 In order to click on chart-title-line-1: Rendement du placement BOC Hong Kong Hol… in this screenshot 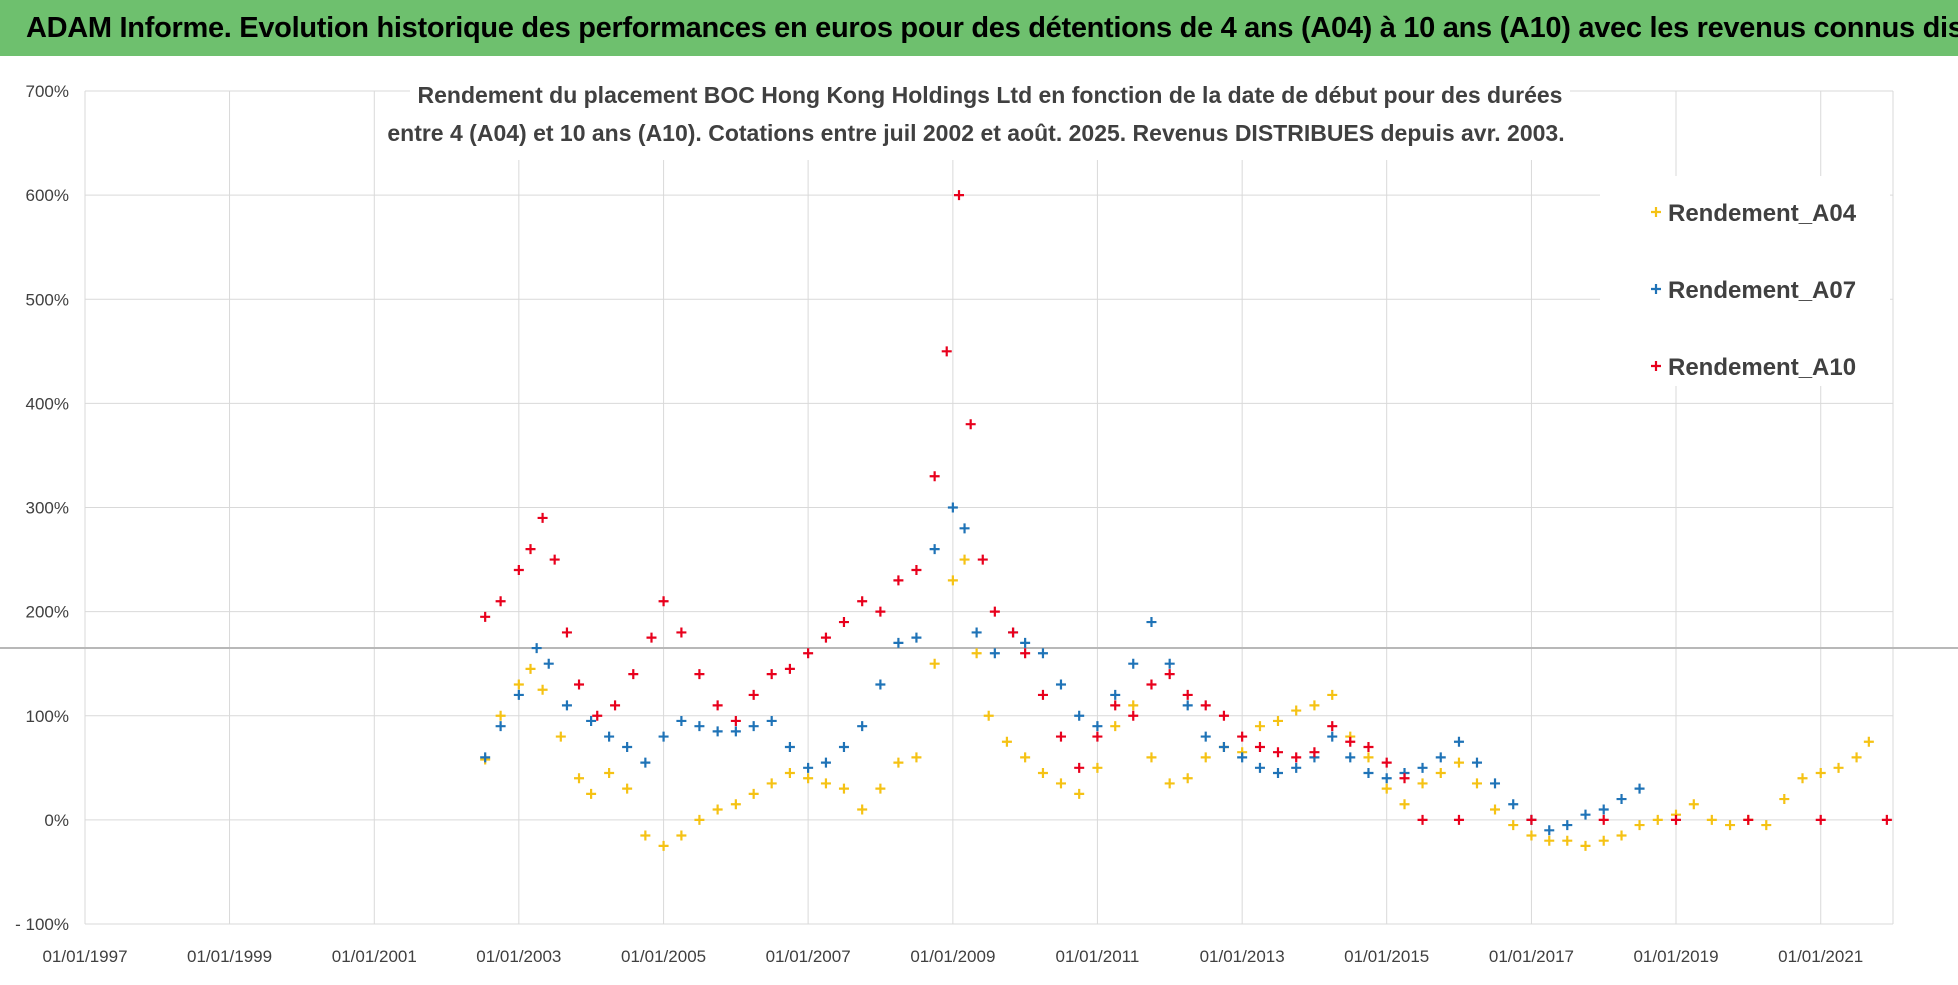, I will do `click(990, 95)`.